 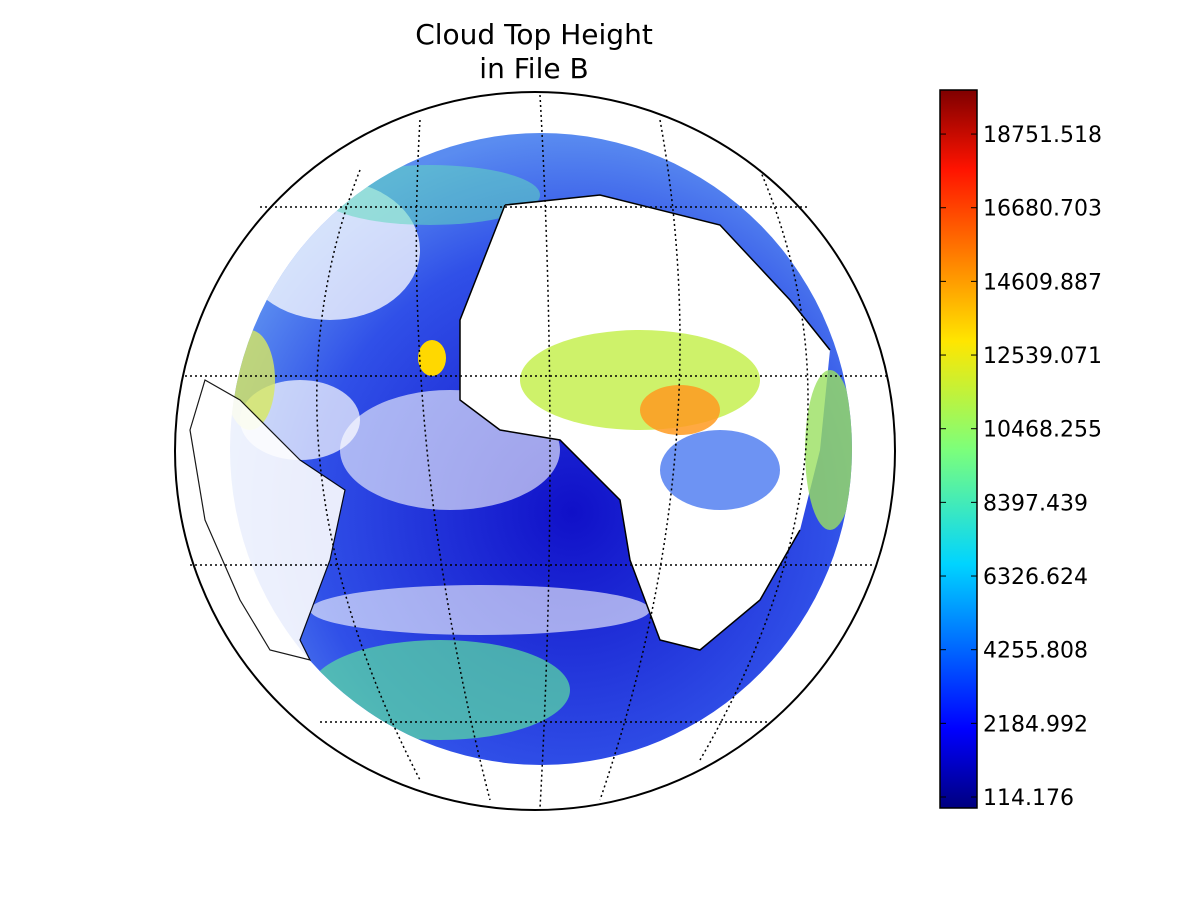 What do you see at coordinates (1042, 209) in the screenshot?
I see `colorbar-tick-label: 16680.703` at bounding box center [1042, 209].